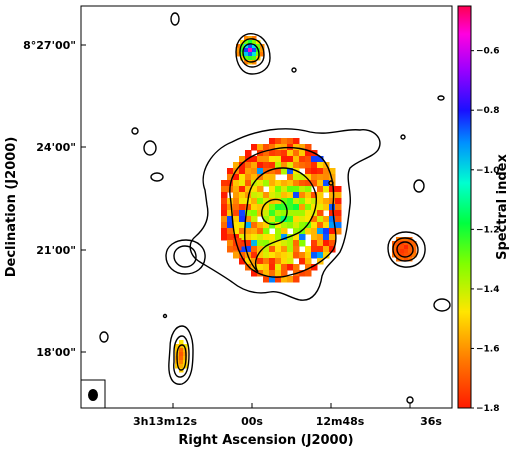 The width and height of the screenshot is (518, 453). I want to click on colorbar-title: Spectral index, so click(502, 206).